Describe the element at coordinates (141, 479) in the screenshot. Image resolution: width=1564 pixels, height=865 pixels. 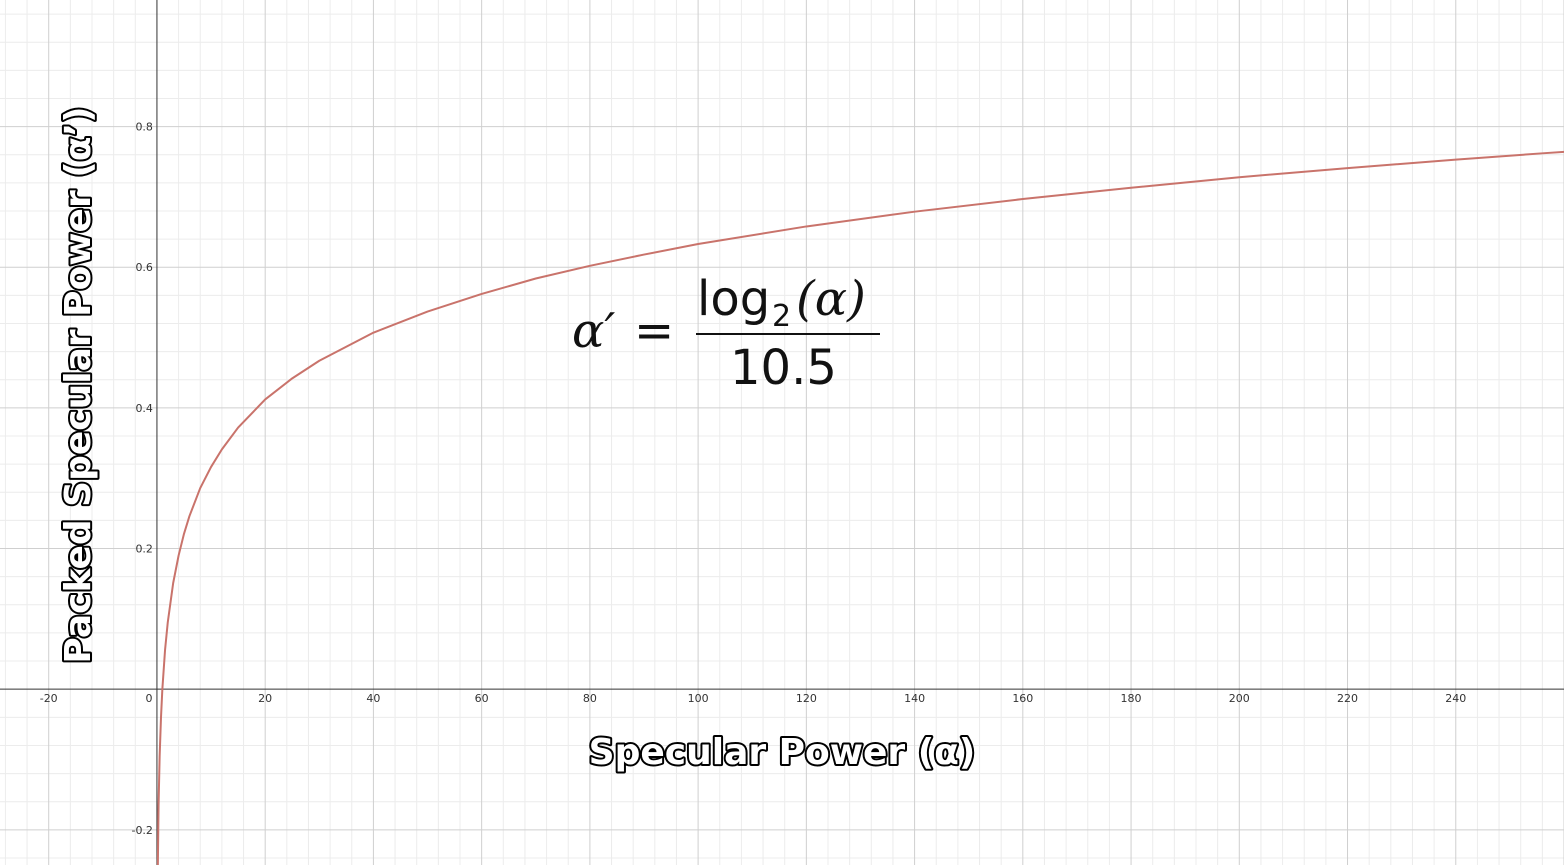
I see `y-tick-labels: -0.2 0.2 0.4 0.6 0.8` at that location.